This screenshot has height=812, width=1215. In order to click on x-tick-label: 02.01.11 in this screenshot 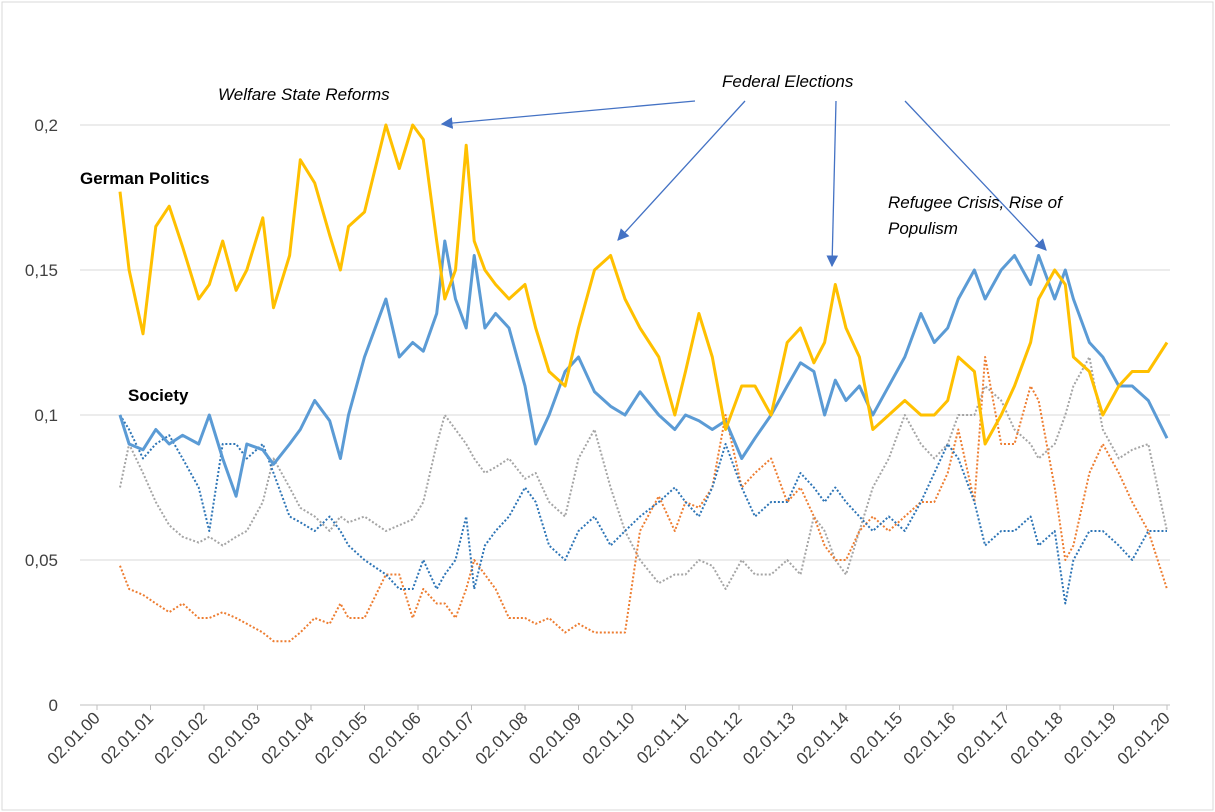, I will do `click(662, 737)`.